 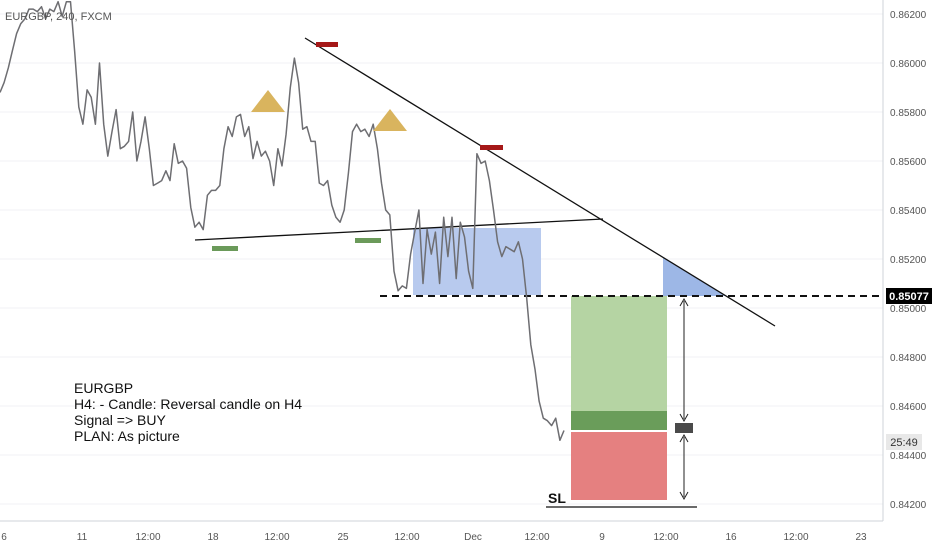 I want to click on y-tick-label: 0.85000, so click(x=908, y=309).